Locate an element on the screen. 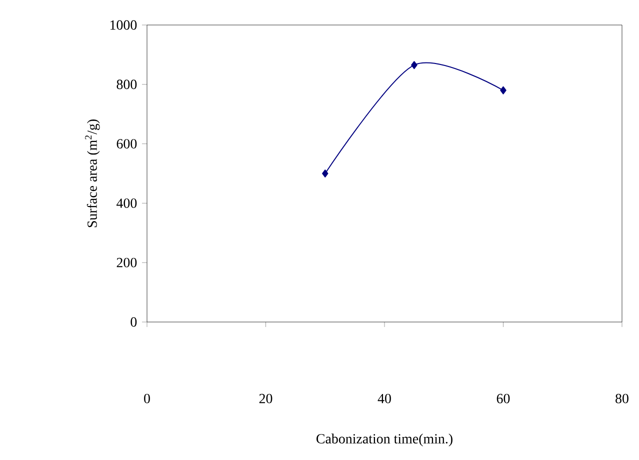  y-tick-label: 0 is located at coordinates (133, 322).